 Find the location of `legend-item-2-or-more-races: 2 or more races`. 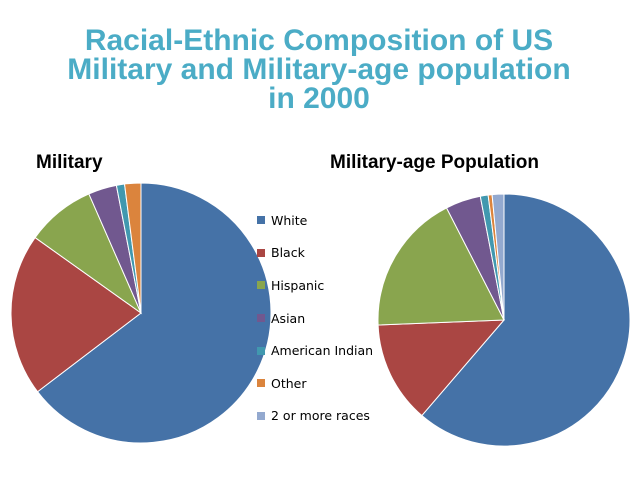

legend-item-2-or-more-races: 2 or more races is located at coordinates (315, 416).